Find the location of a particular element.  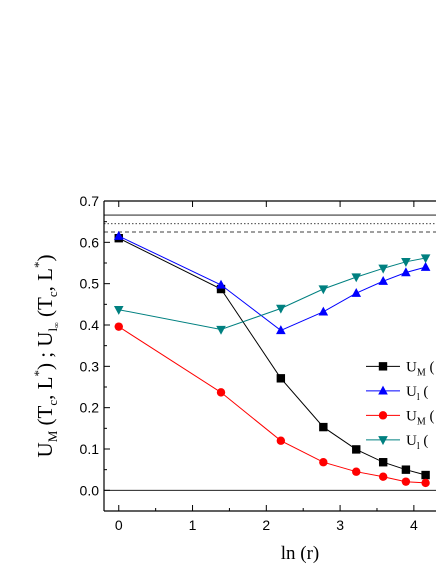

y-tick-label: 0.0 is located at coordinates (90, 490).